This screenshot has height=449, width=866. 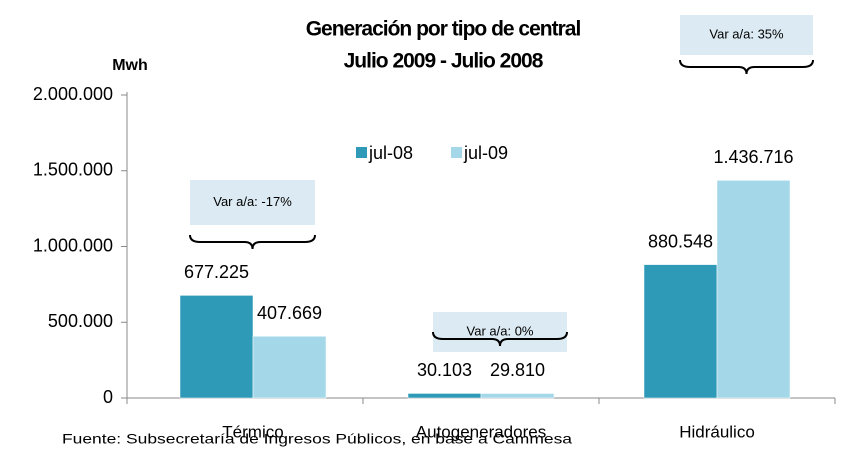 I want to click on chart-subtitle: Julio 2009 - Julio 2008, so click(x=444, y=61).